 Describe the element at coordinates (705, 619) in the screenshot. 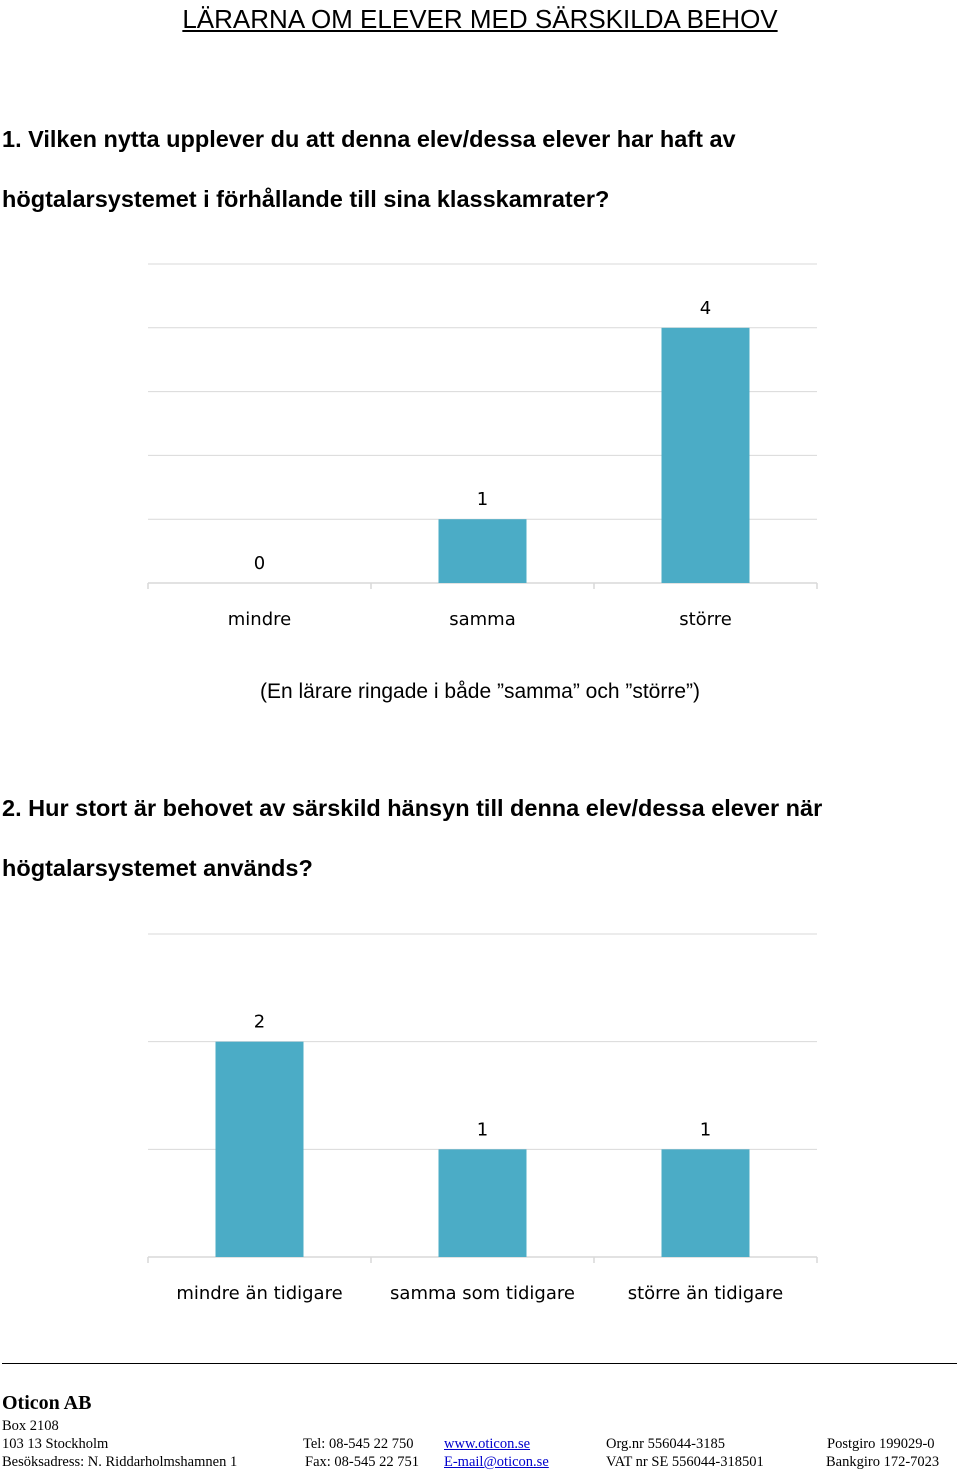

I see `chart-1-category-label-3: större` at that location.